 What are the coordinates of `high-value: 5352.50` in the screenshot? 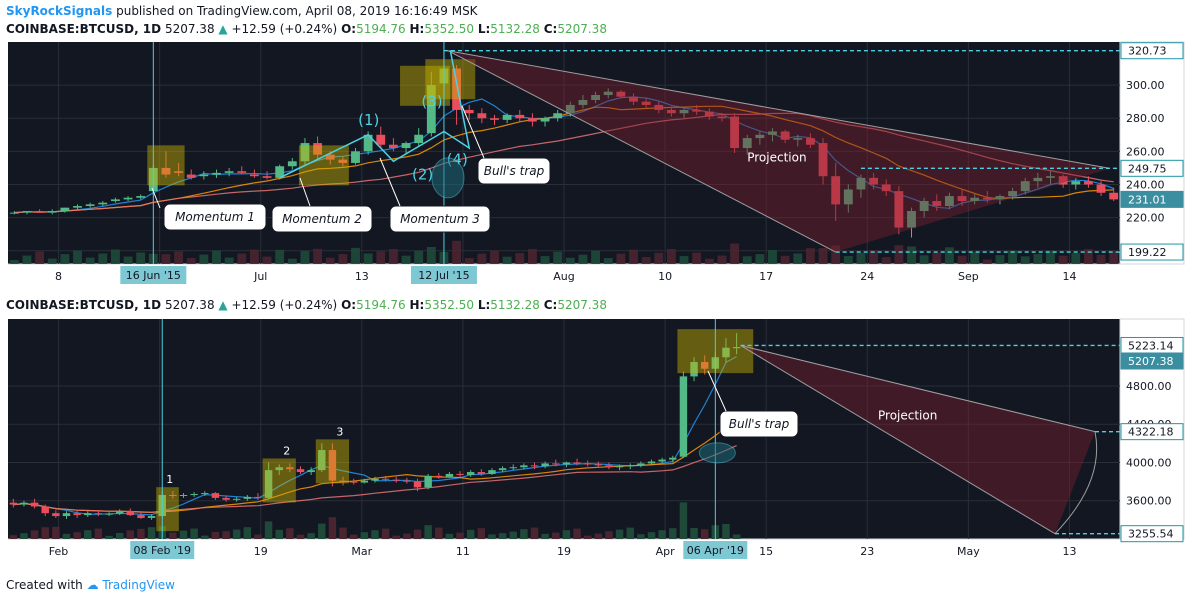 It's located at (449, 29).